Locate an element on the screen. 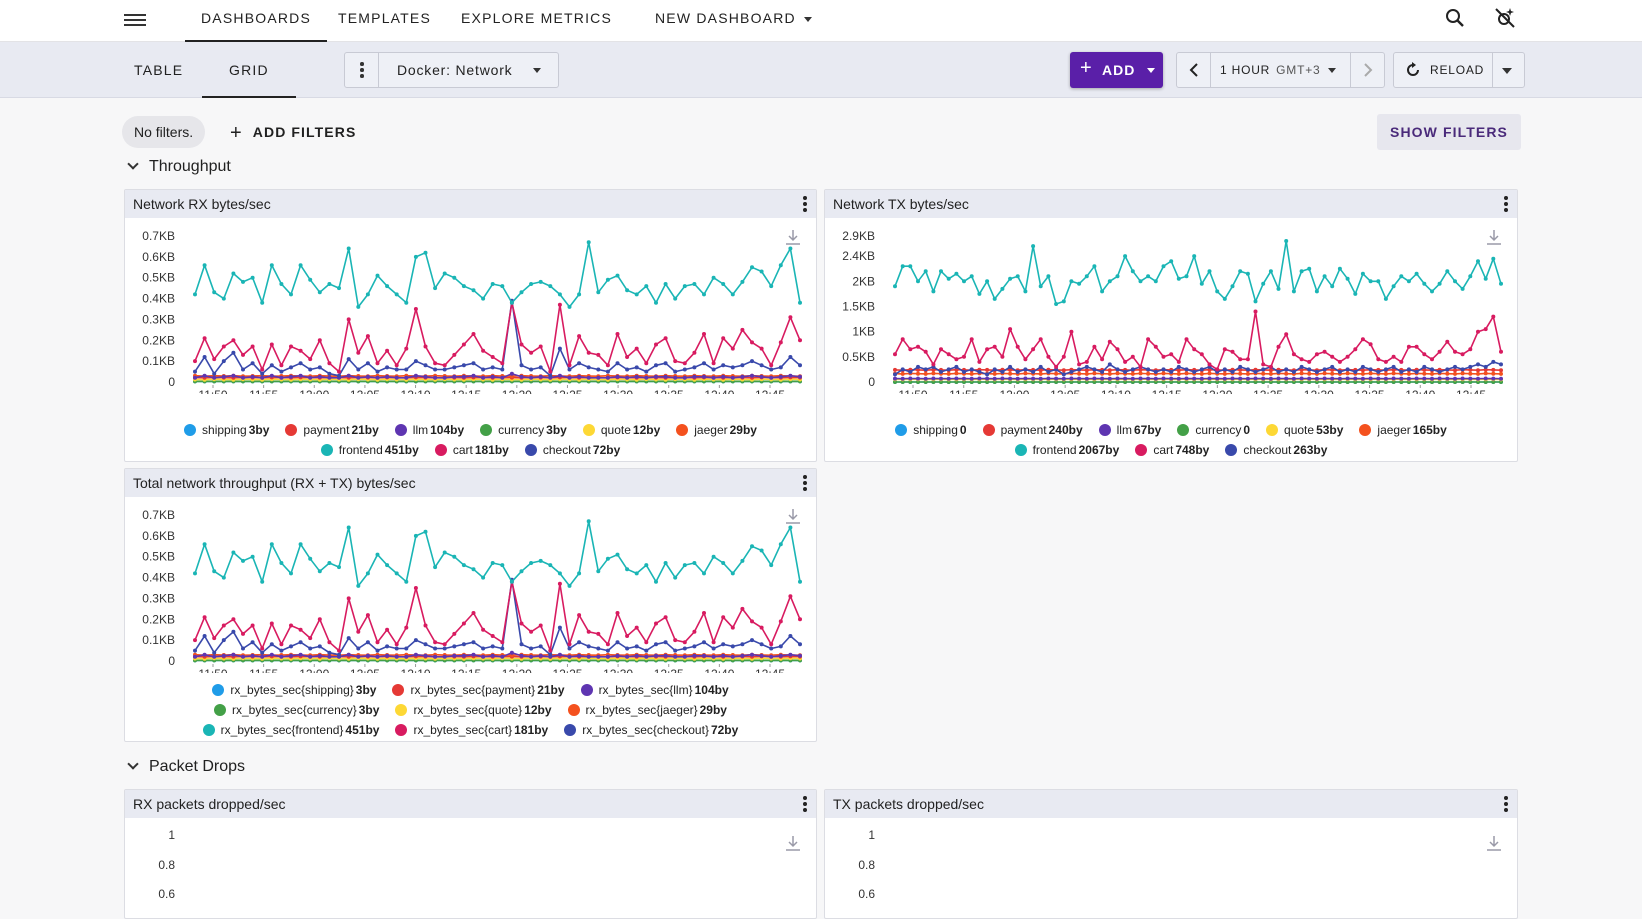  legend-item: rx_bytes_sec{jaeger}29by is located at coordinates (647, 710).